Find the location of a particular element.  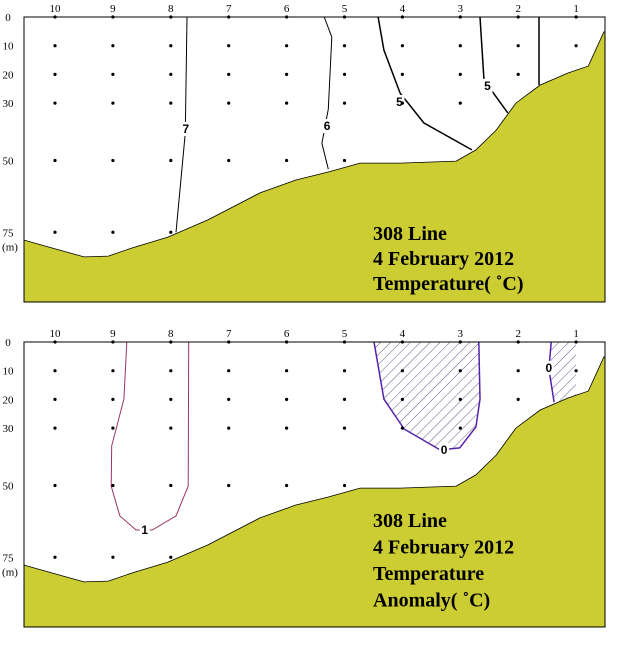

negative-anomaly-hatch is located at coordinates (562, 372).